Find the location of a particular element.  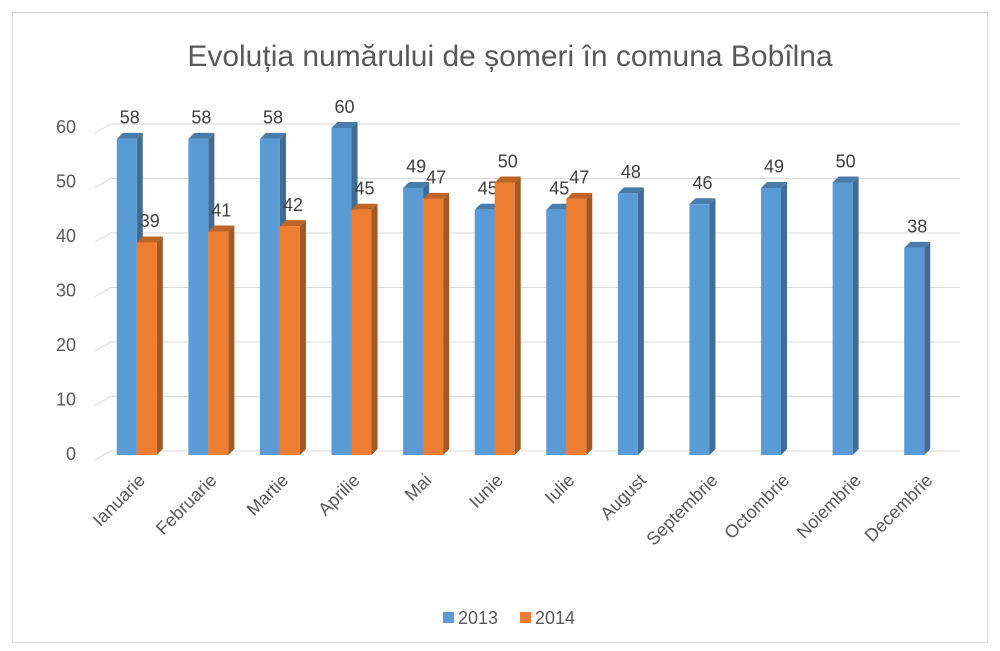

y-tick-label: 0 is located at coordinates (71, 454).